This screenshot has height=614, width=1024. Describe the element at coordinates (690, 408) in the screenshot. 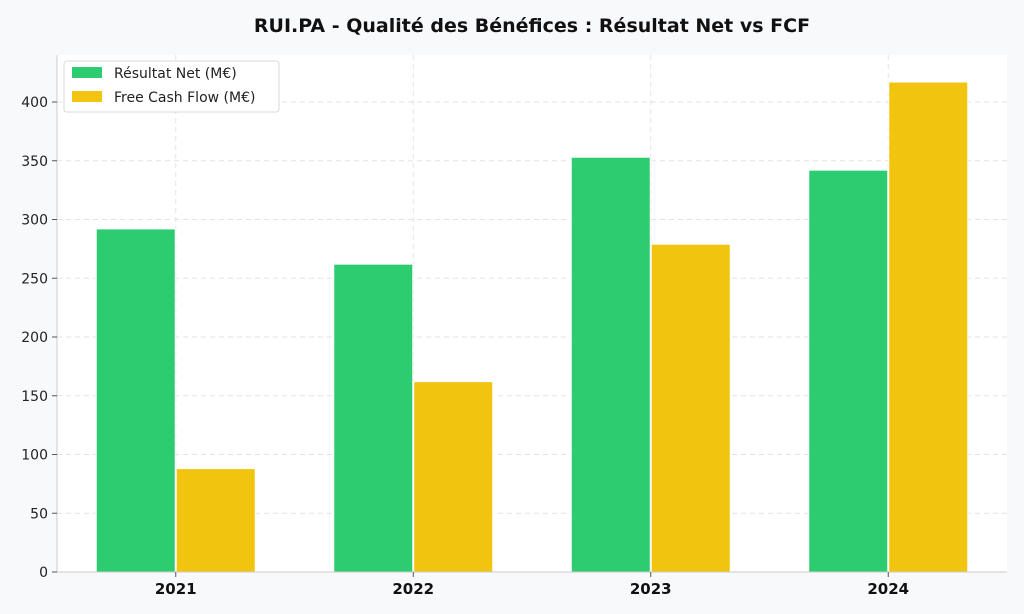

I see `bar-free-cash-flow-2023` at that location.